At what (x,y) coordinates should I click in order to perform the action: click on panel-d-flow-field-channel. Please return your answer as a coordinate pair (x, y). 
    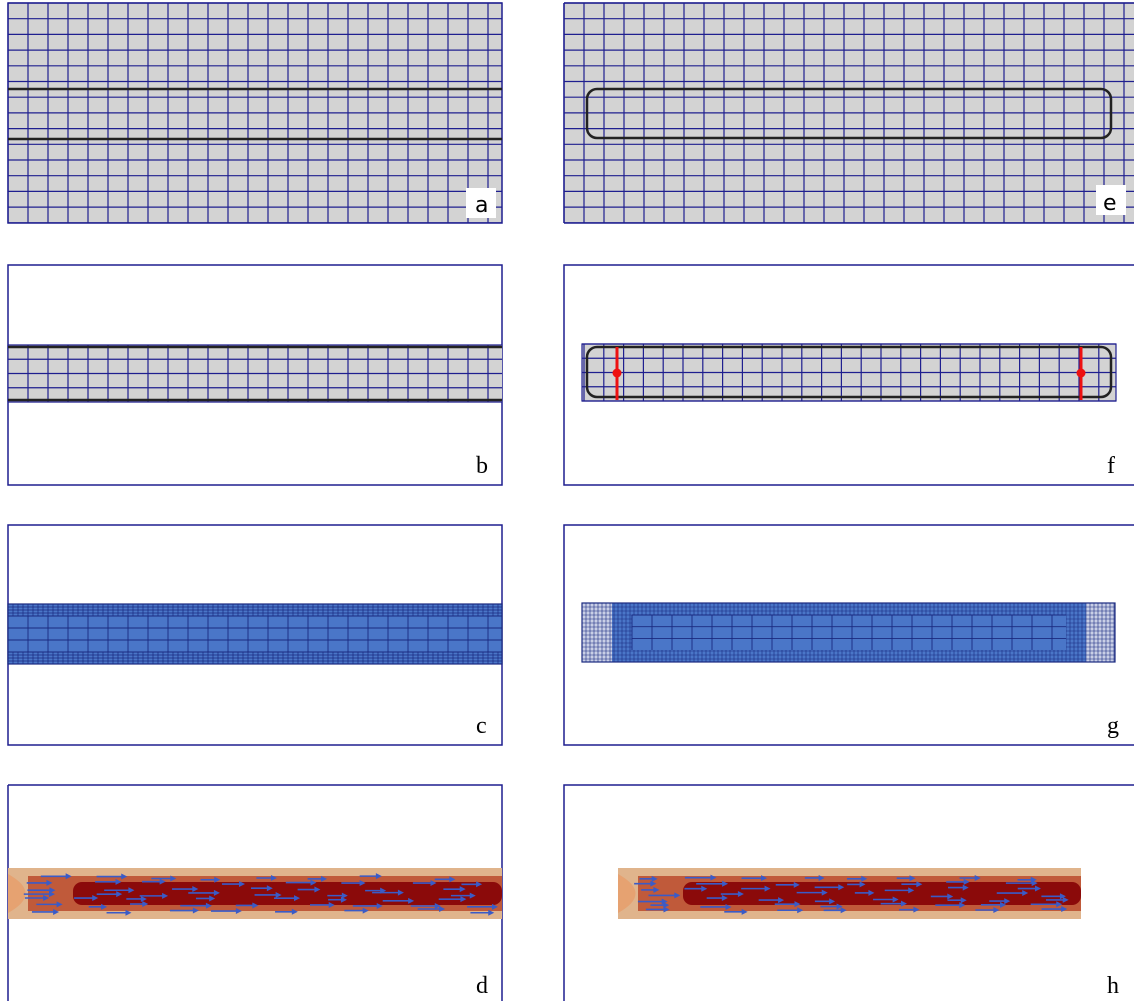
    Looking at the image, I should click on (255, 892).